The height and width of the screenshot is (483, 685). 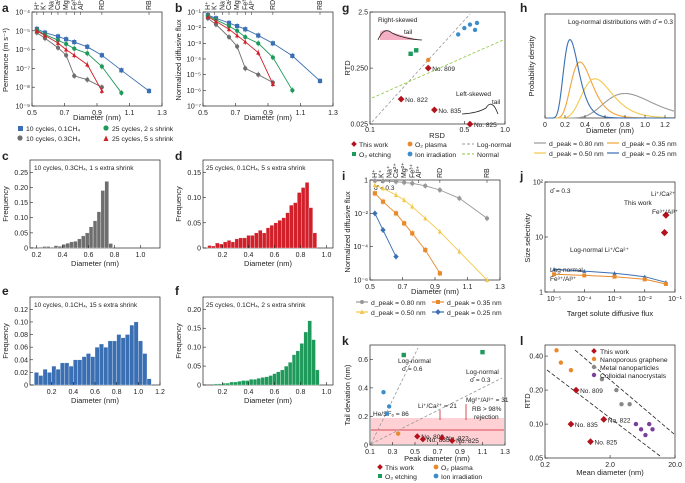 I want to click on h-xtick-label-4: 0.8, so click(x=625, y=125).